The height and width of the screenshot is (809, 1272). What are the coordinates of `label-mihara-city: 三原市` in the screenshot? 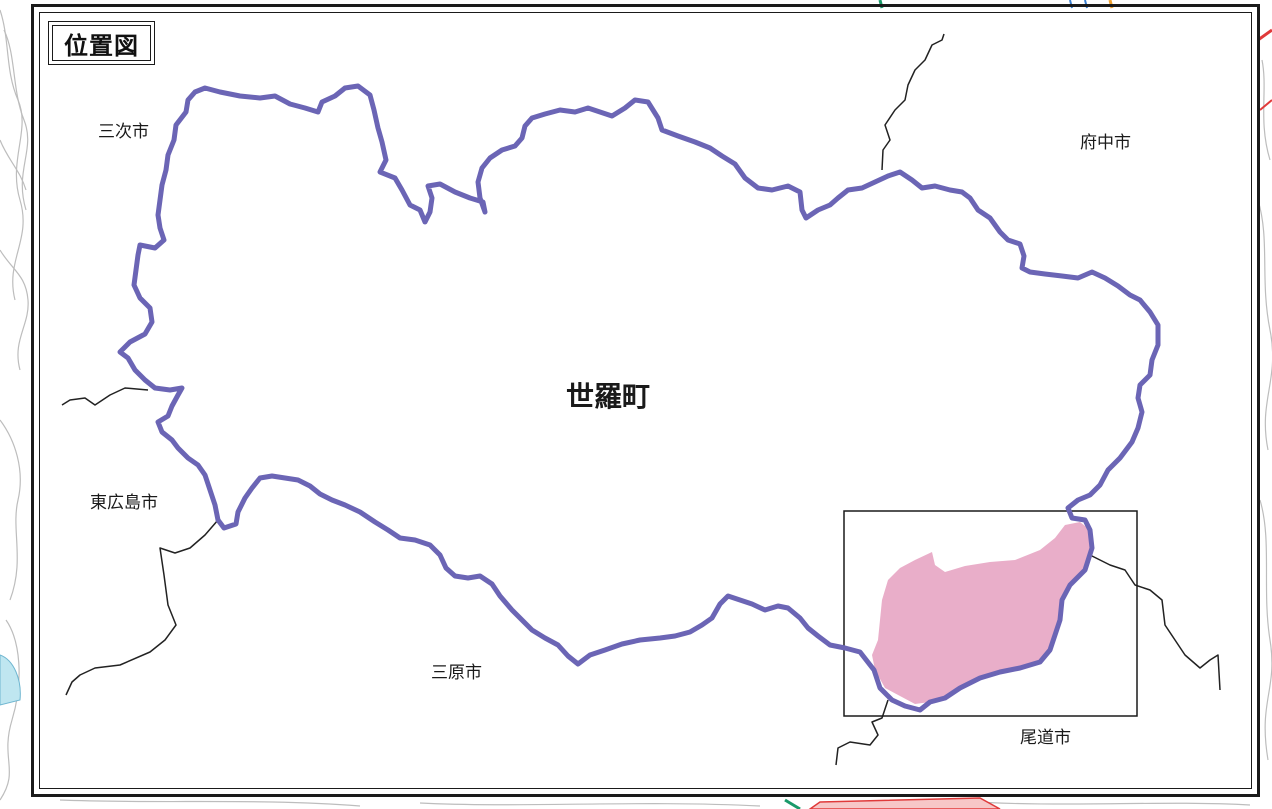 It's located at (456, 673).